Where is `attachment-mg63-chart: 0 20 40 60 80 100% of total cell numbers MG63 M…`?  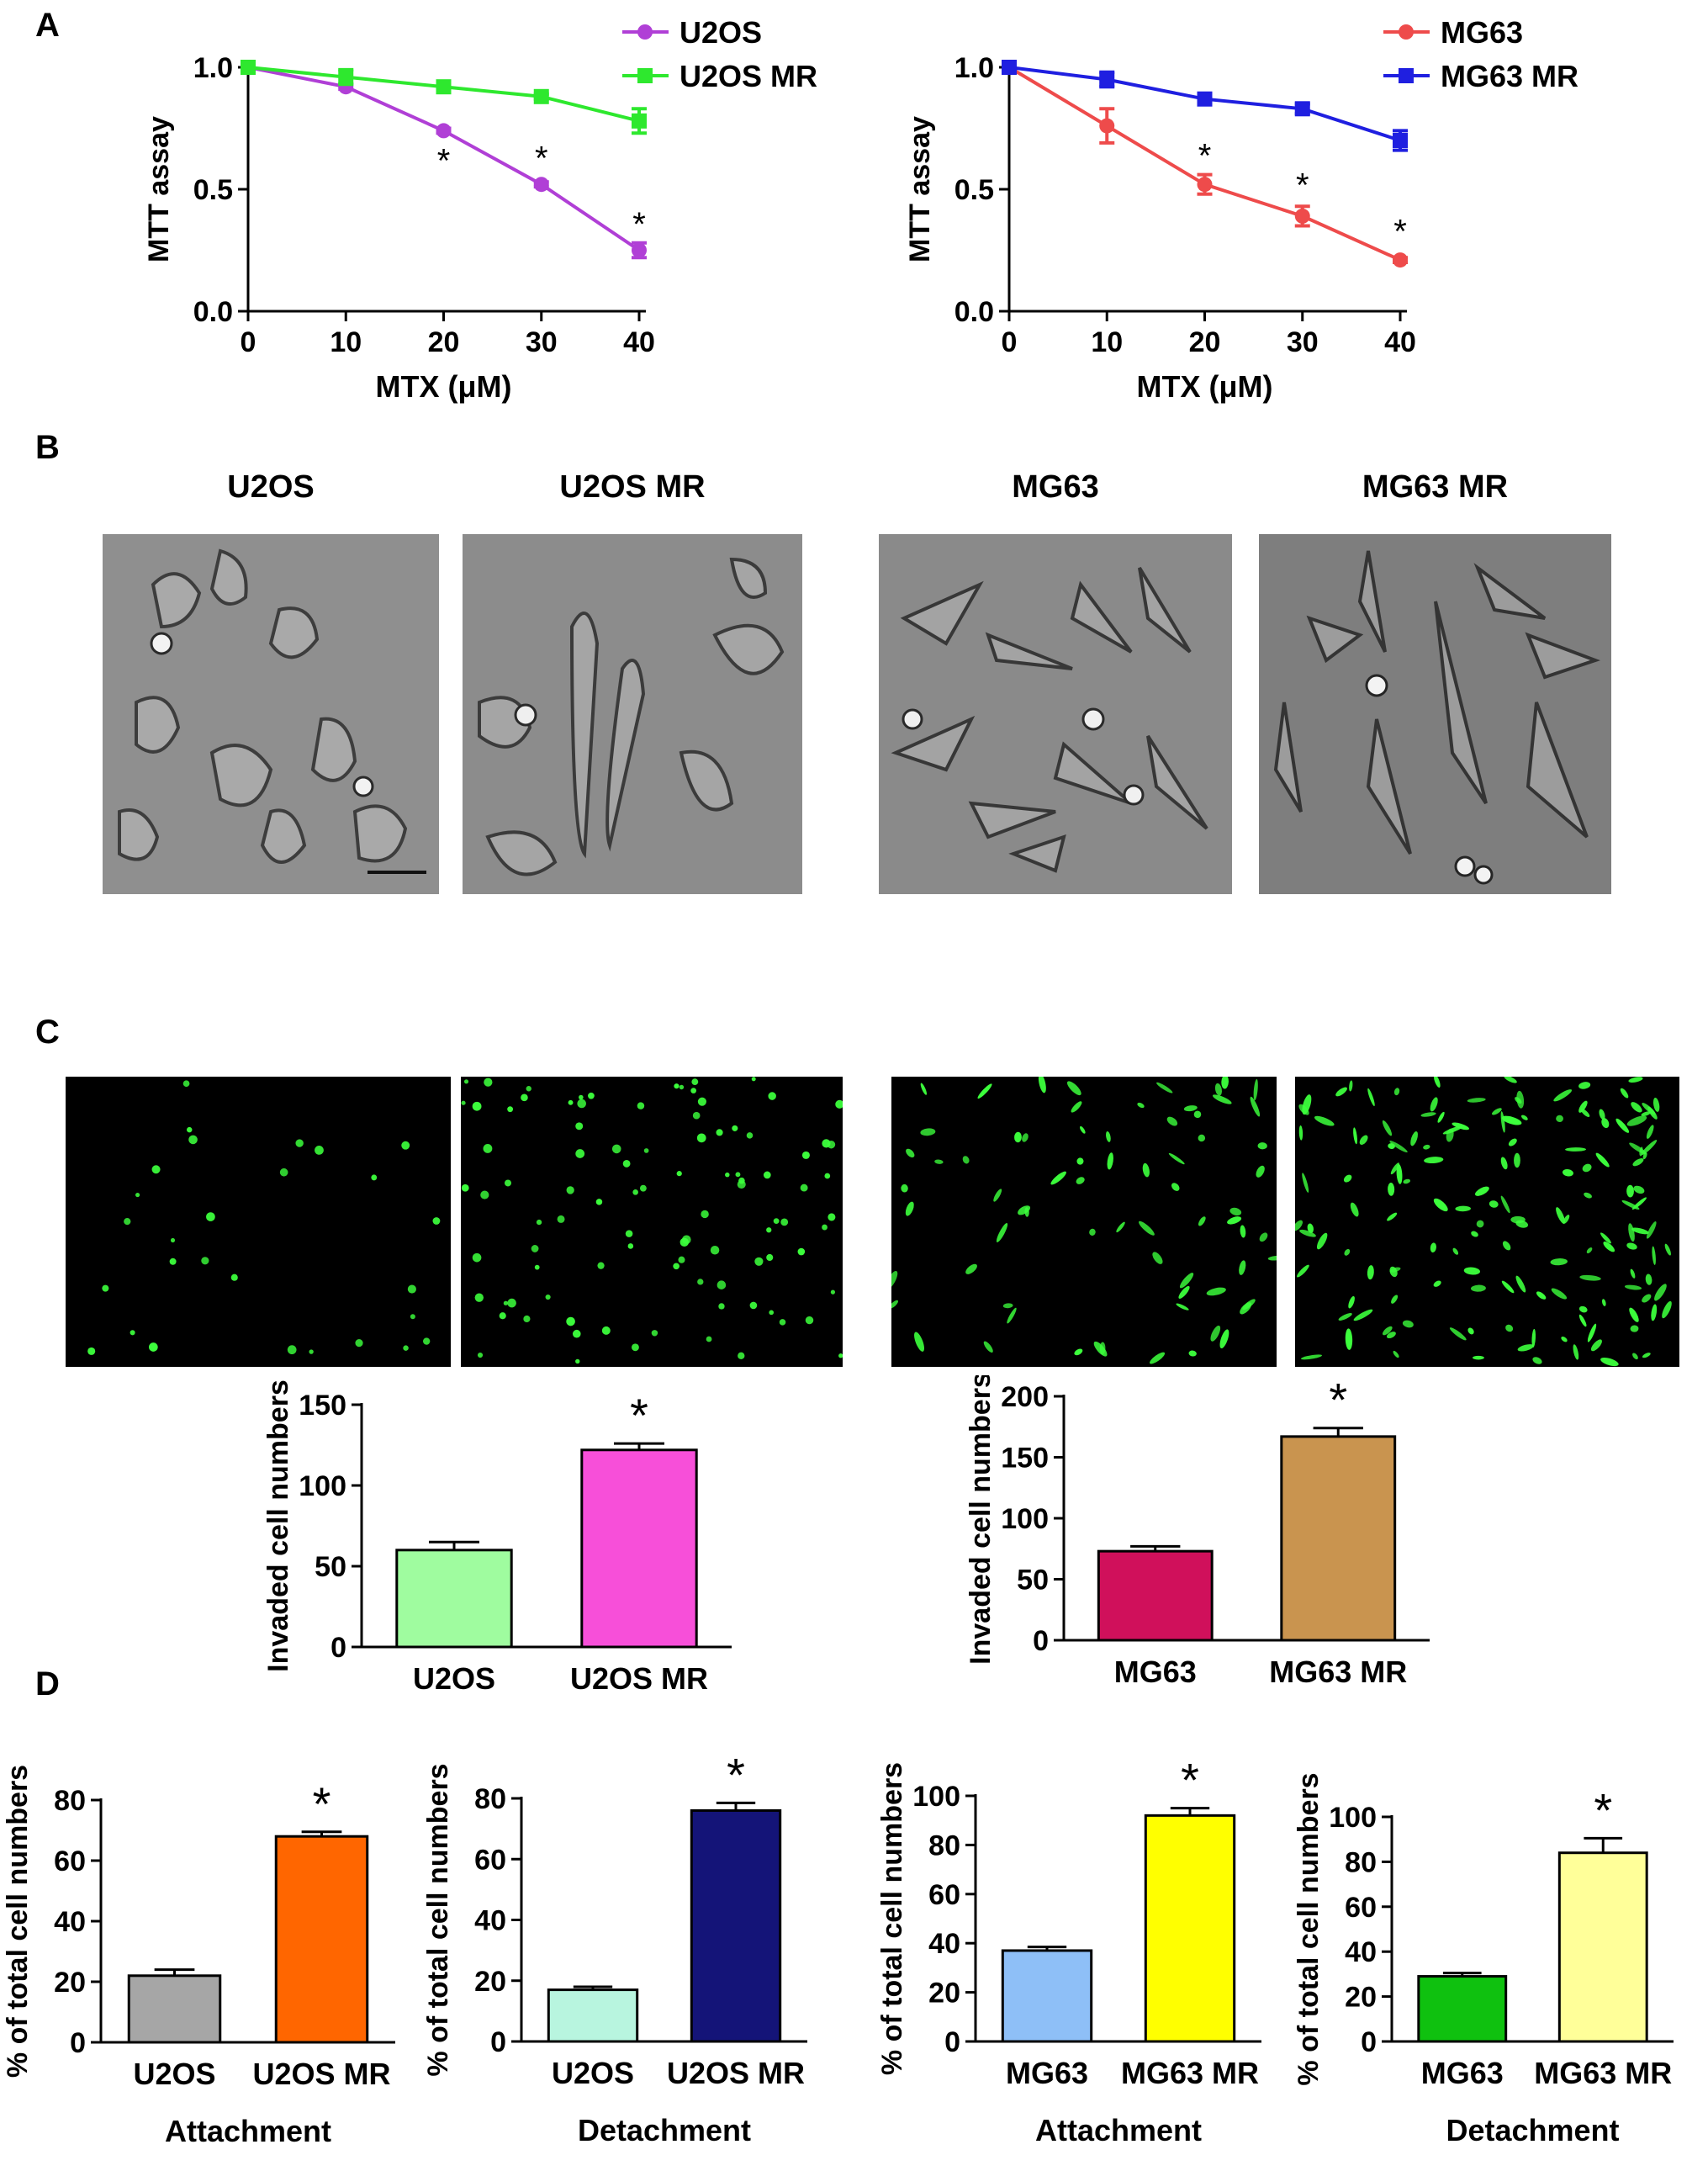
attachment-mg63-chart: 0 20 40 60 80 100% of total cell numbers MG63 M… is located at coordinates (1068, 1950).